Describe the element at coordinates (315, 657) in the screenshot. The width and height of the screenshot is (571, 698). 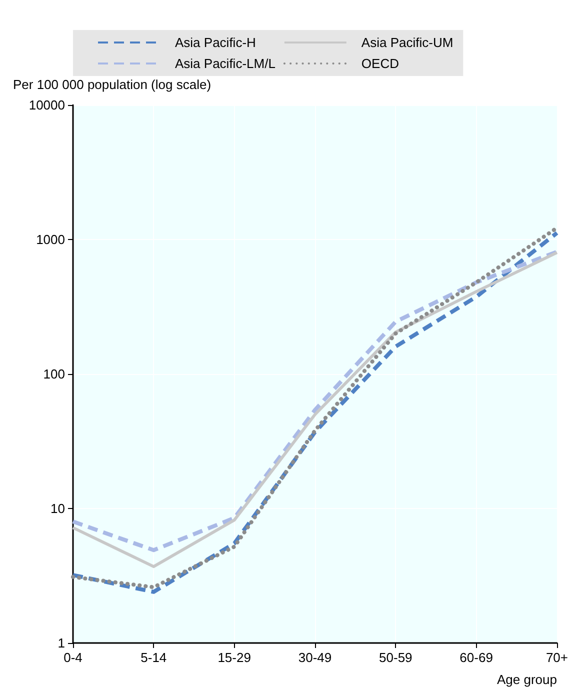
I see `x-tick-label: 30-49` at that location.